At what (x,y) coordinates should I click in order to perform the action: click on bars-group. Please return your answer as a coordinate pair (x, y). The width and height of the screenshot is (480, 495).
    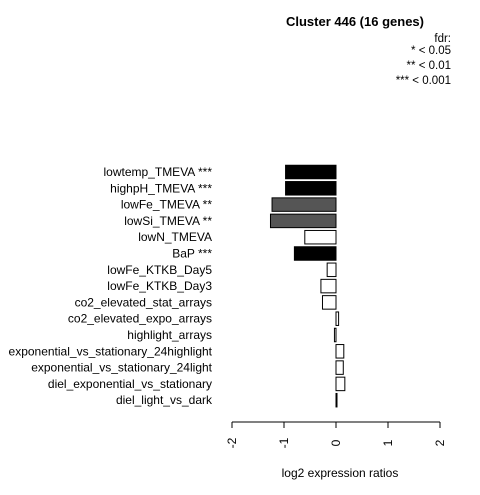
    Looking at the image, I should click on (307, 286).